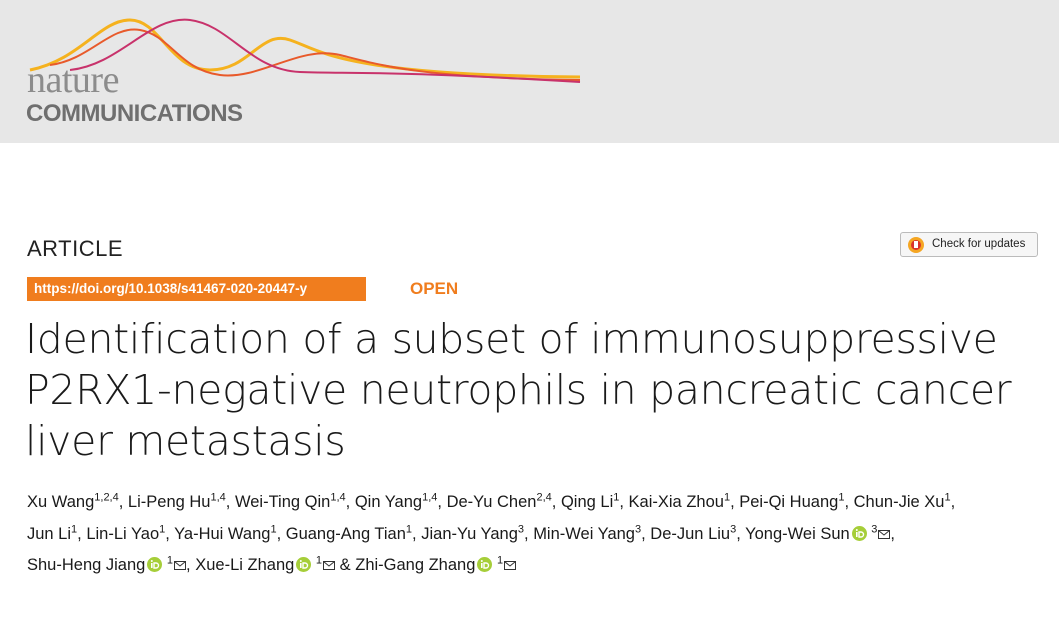 The width and height of the screenshot is (1059, 636). What do you see at coordinates (282, 502) in the screenshot?
I see `author-name: Wei-Ting Qin` at bounding box center [282, 502].